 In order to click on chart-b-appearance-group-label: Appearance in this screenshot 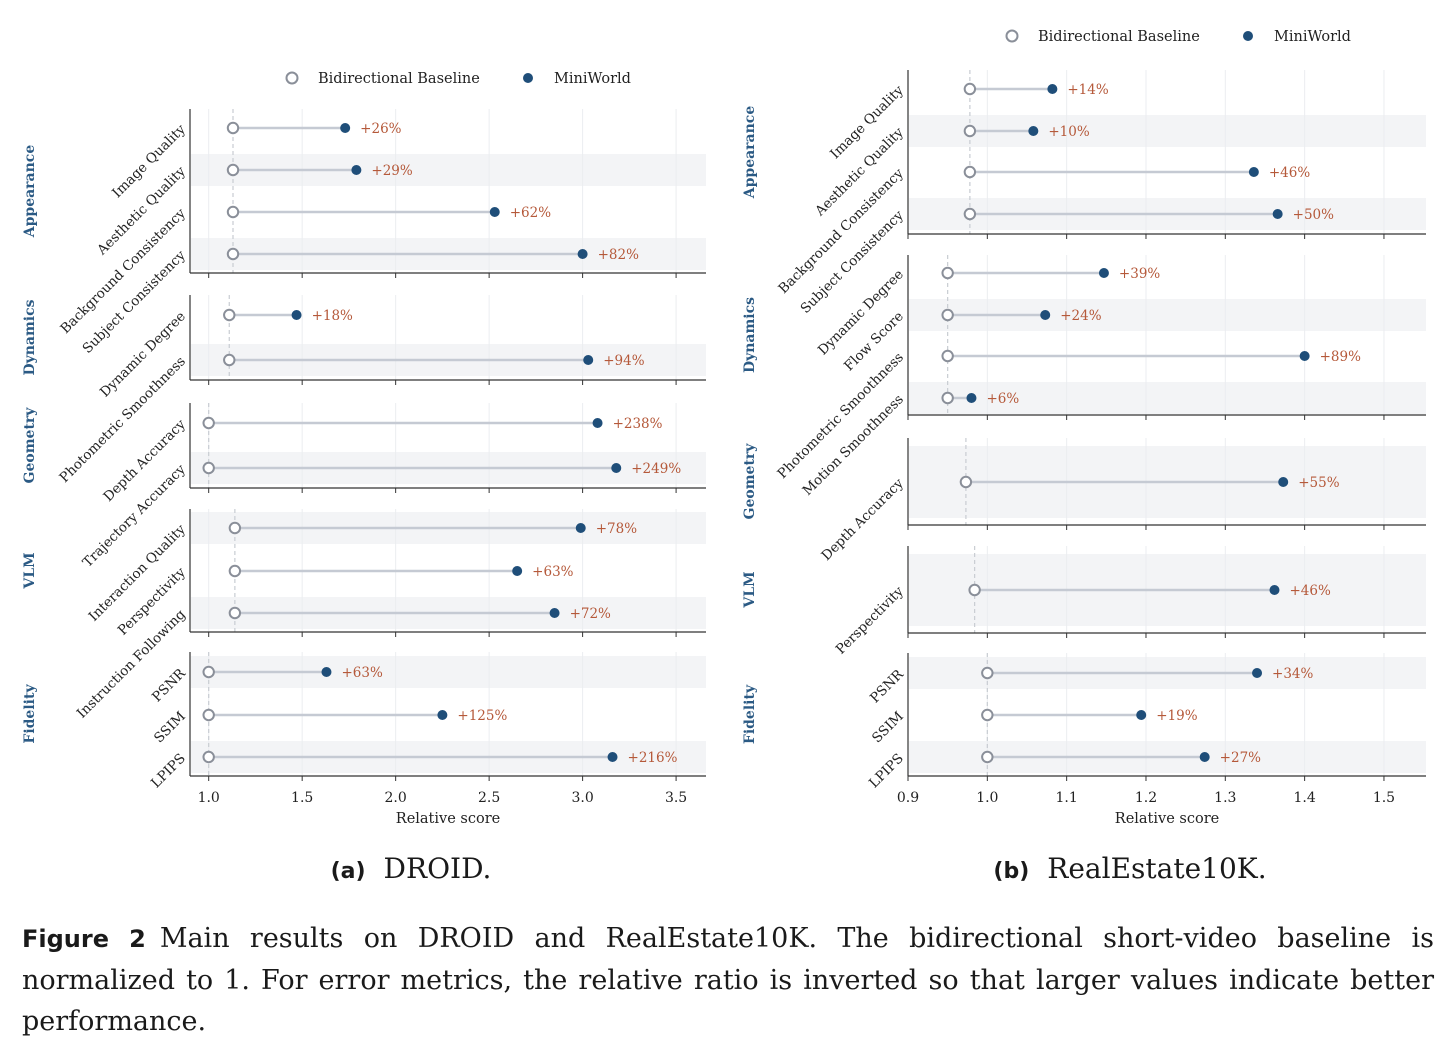, I will do `click(750, 153)`.